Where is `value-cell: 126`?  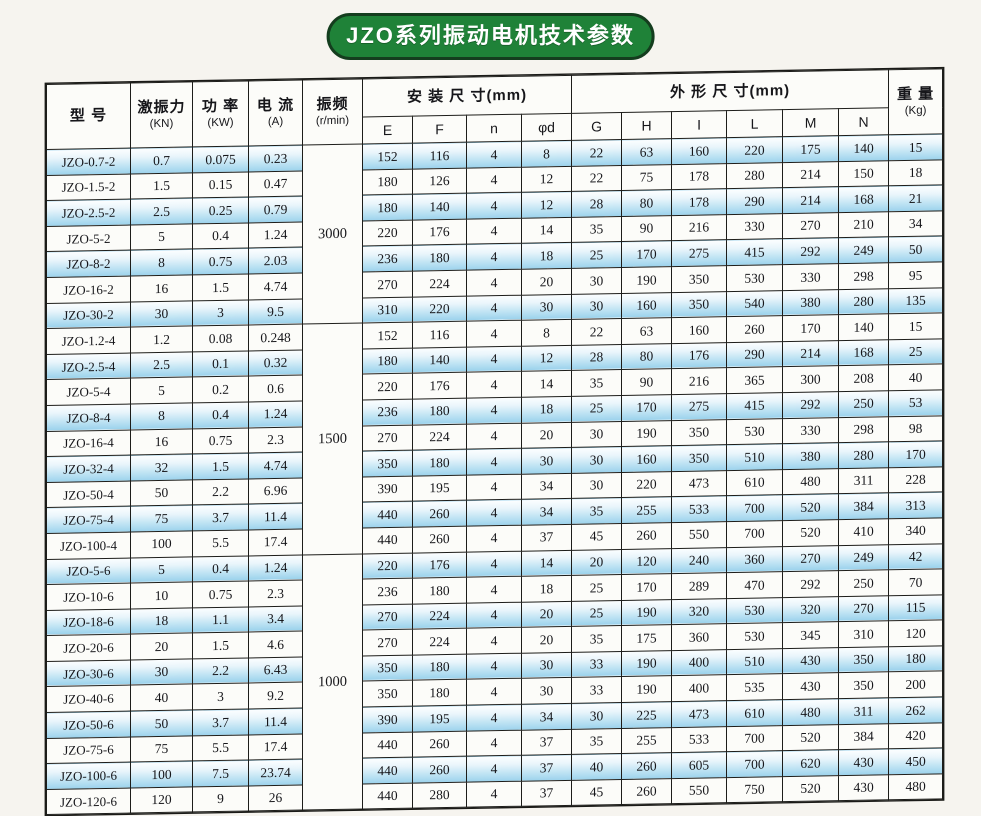
value-cell: 126 is located at coordinates (439, 181).